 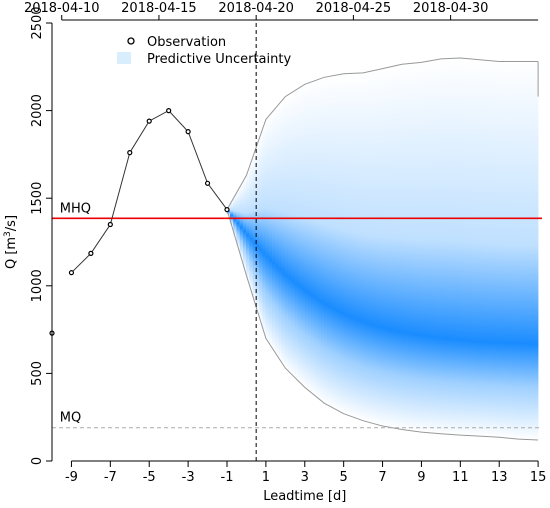 What do you see at coordinates (37, 110) in the screenshot?
I see `y-tick-label: 2000` at bounding box center [37, 110].